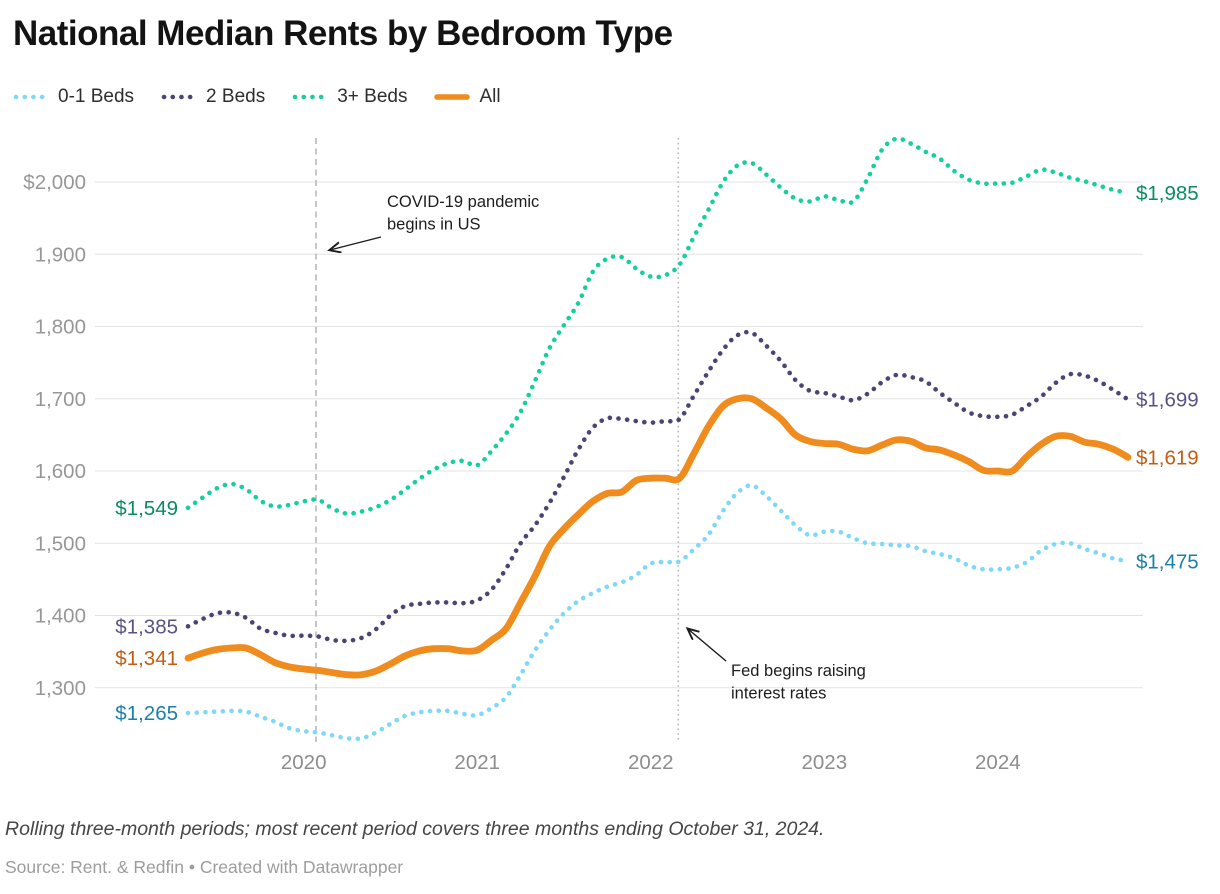 The height and width of the screenshot is (894, 1220). What do you see at coordinates (60, 327) in the screenshot?
I see `y-axis-tick-label: 1,800` at bounding box center [60, 327].